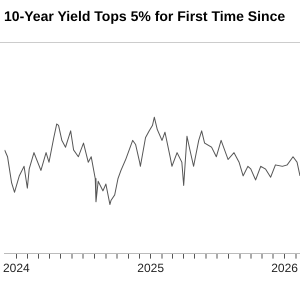 The image size is (300, 300). What do you see at coordinates (150, 268) in the screenshot?
I see `x-tick-label: 2025` at bounding box center [150, 268].